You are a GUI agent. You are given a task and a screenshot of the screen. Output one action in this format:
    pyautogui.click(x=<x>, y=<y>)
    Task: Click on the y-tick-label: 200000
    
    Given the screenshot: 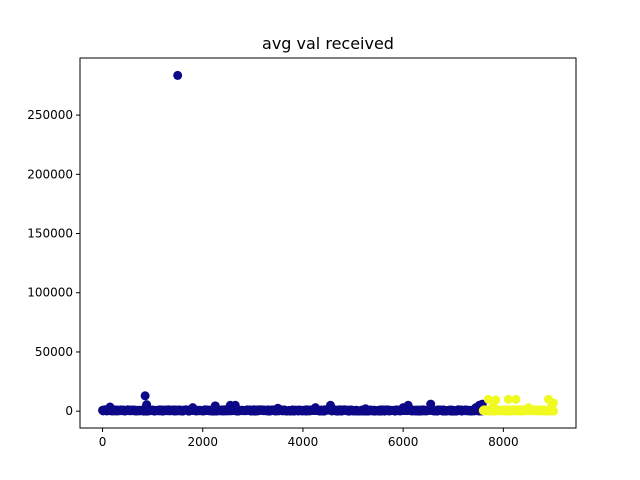 What is the action you would take?
    pyautogui.click(x=50, y=174)
    